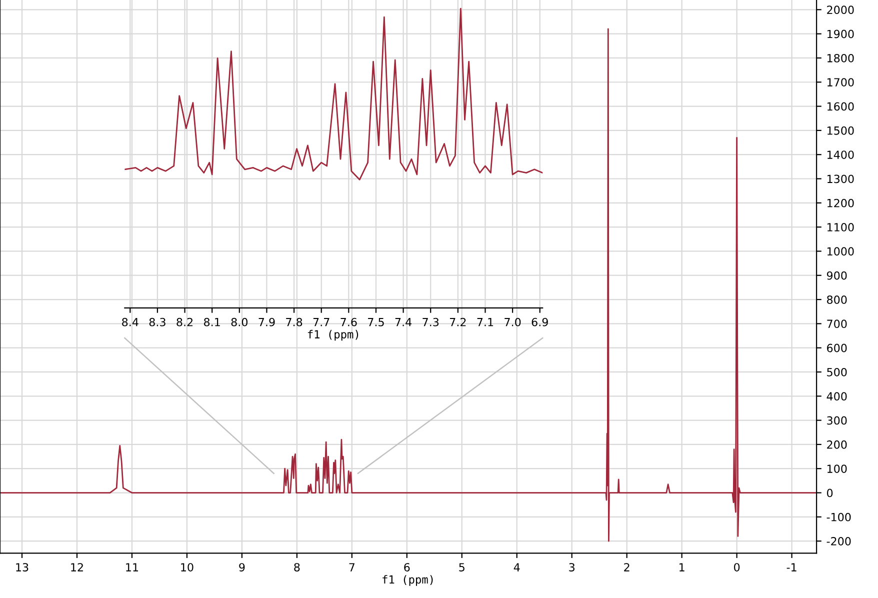 This screenshot has width=878, height=598. Describe the element at coordinates (517, 567) in the screenshot. I see `x-tick-label: 4` at that location.